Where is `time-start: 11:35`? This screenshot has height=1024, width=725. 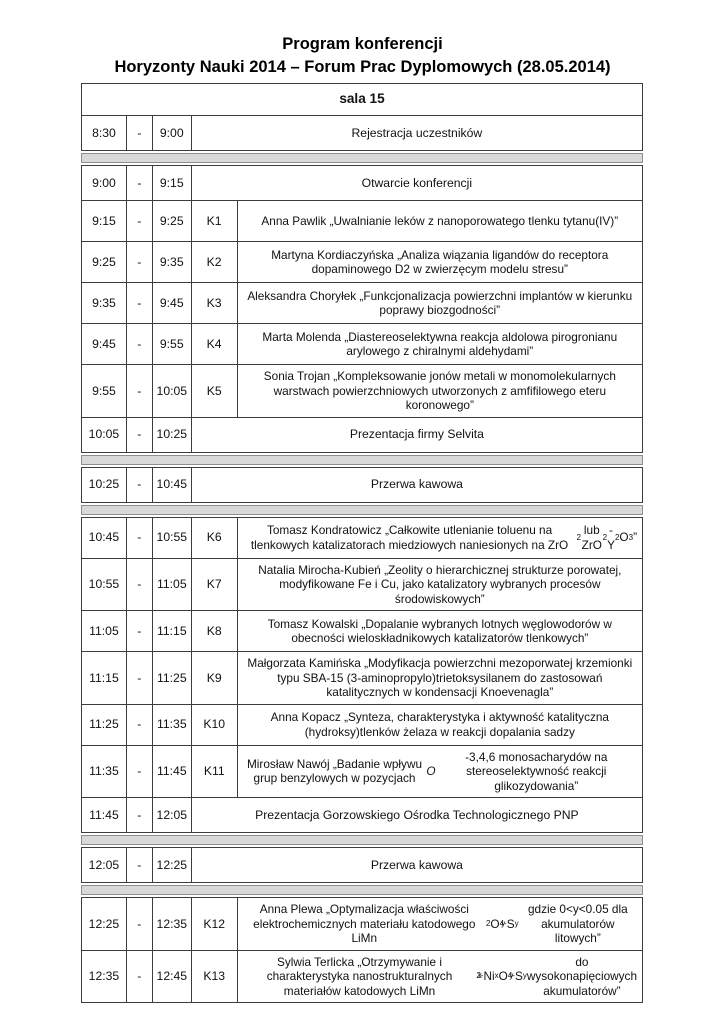
time-start: 11:35 is located at coordinates (104, 771).